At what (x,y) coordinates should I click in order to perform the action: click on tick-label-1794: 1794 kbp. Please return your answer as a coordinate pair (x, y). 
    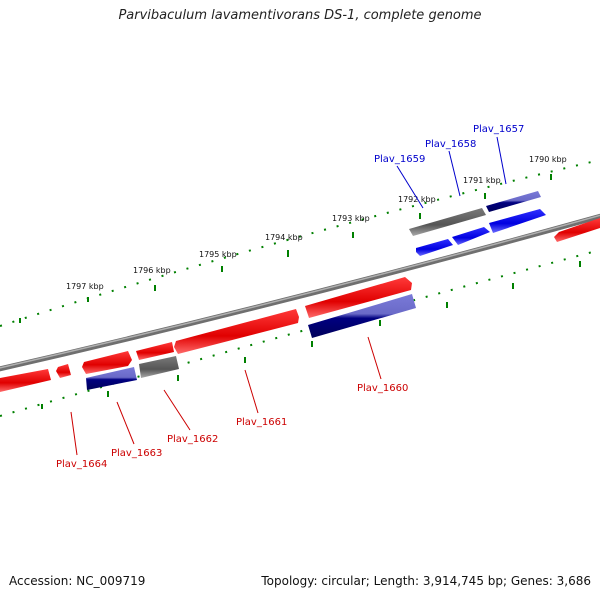
    Looking at the image, I should click on (284, 237).